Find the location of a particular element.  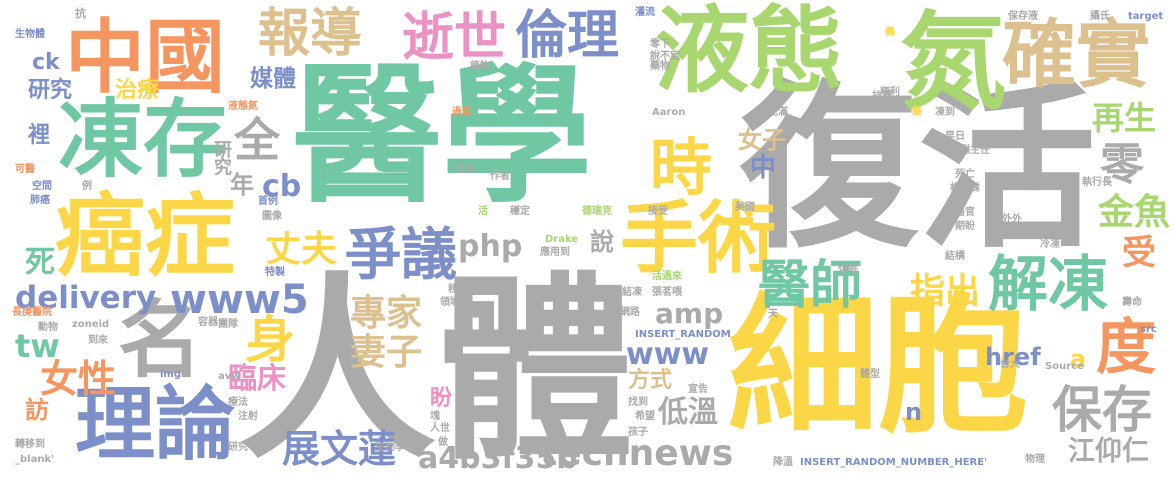

word-shoushu: 手術 is located at coordinates (698, 239).